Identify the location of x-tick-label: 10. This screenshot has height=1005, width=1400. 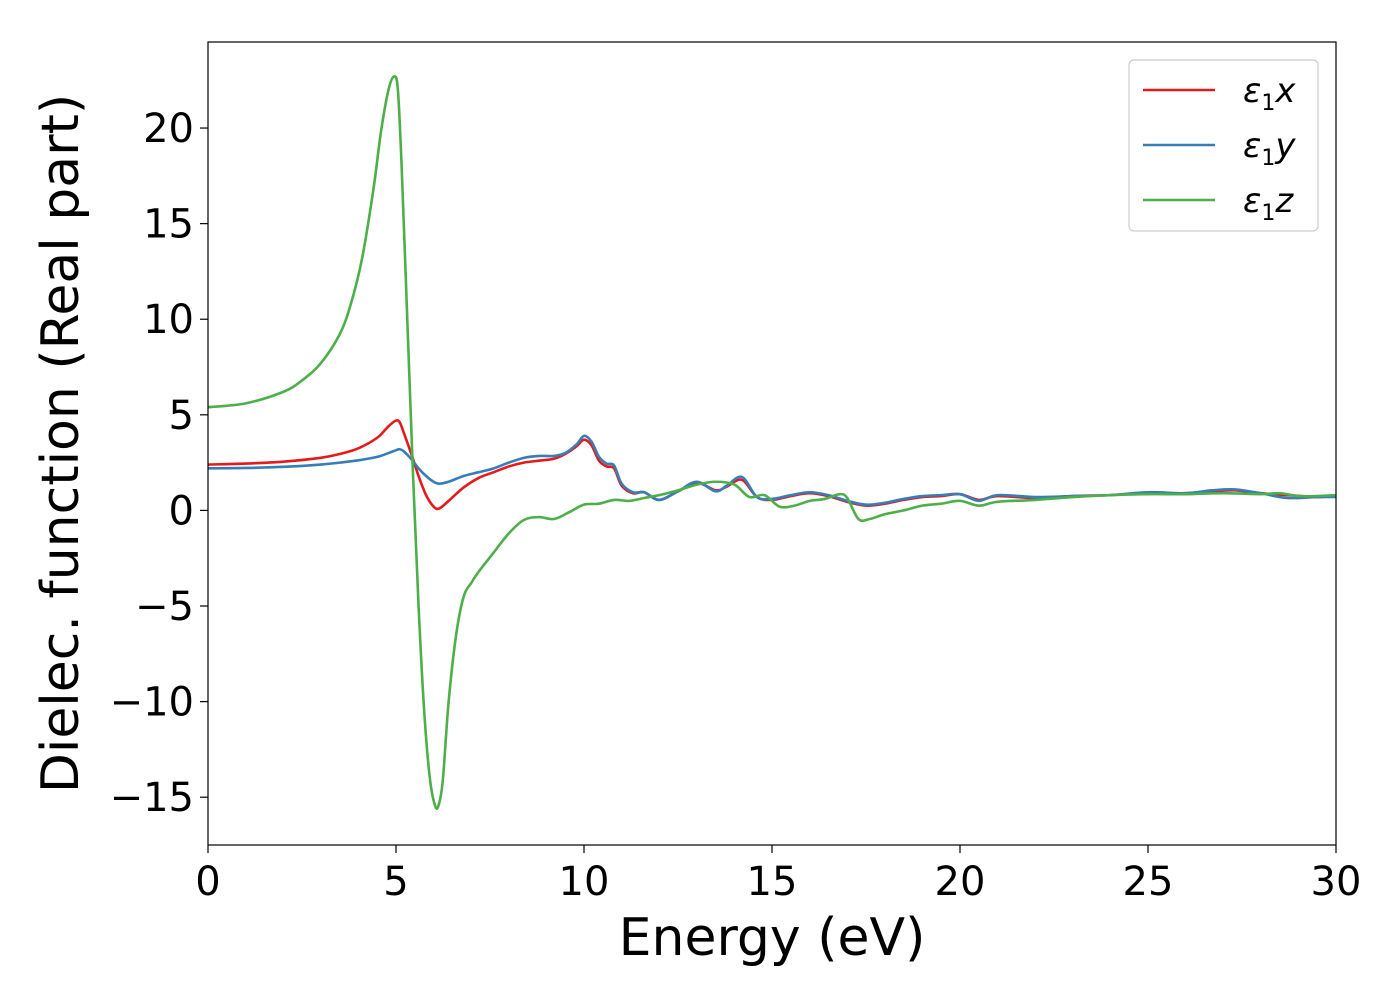
(584, 882).